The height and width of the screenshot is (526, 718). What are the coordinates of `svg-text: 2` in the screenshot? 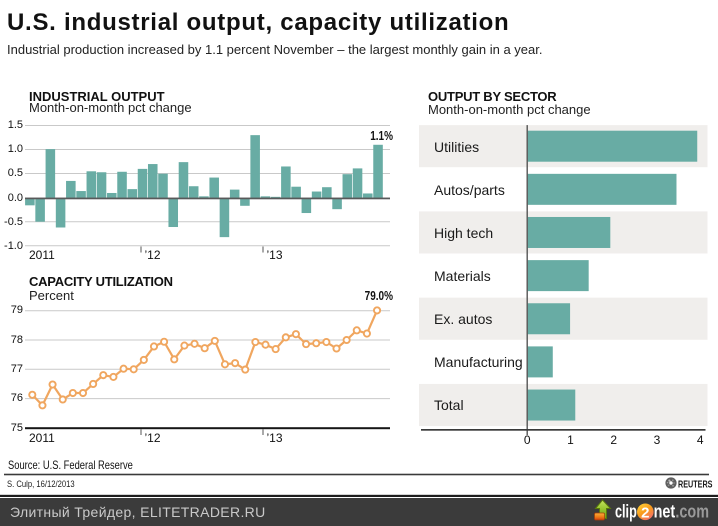 It's located at (645, 512).